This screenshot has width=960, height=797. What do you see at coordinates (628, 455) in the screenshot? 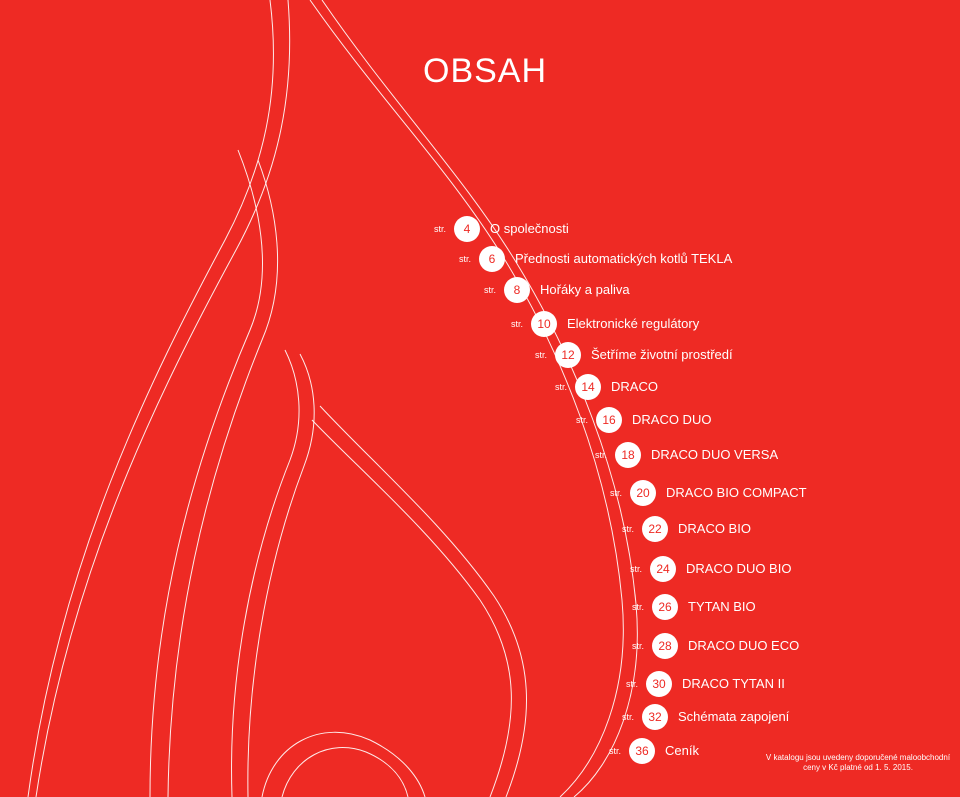
I see `page-number-badge: 18` at bounding box center [628, 455].